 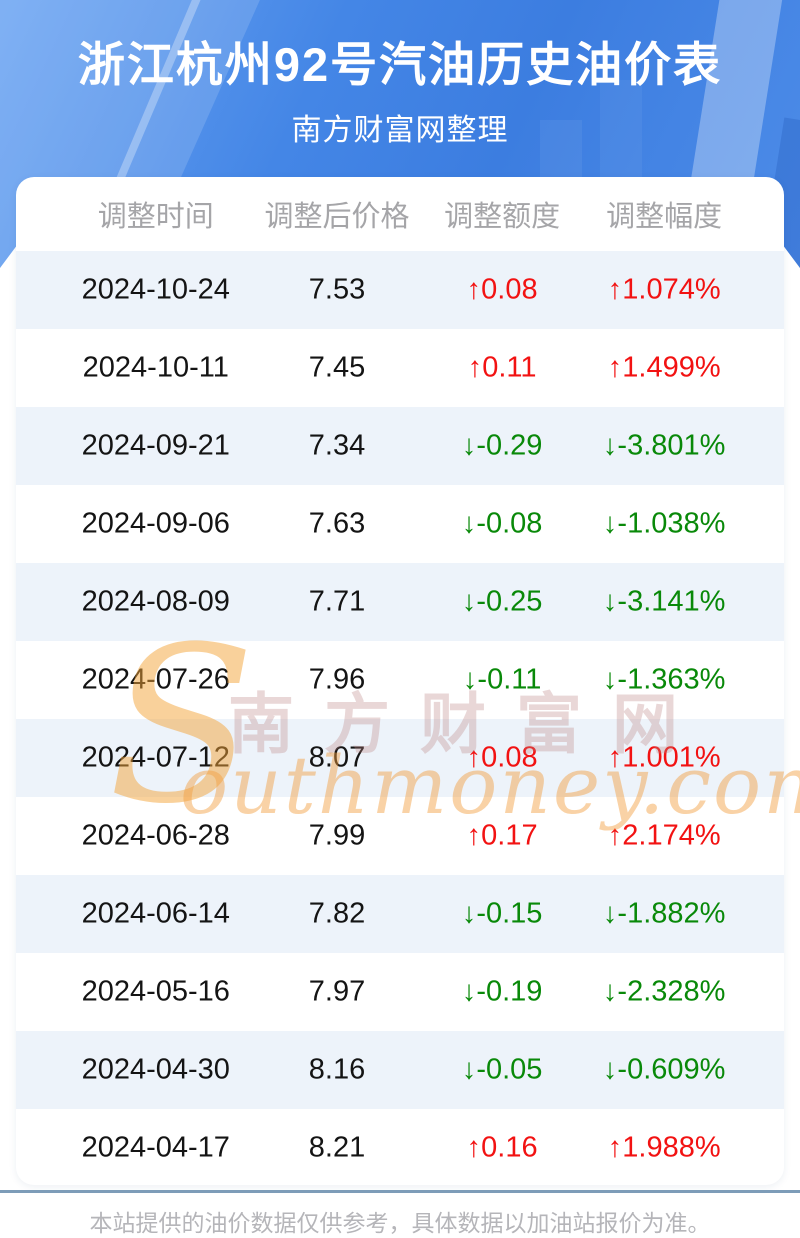 I want to click on table-row: 2024-04-17 8.21 ↑0.16 ↑1.988%, so click(x=400, y=1147).